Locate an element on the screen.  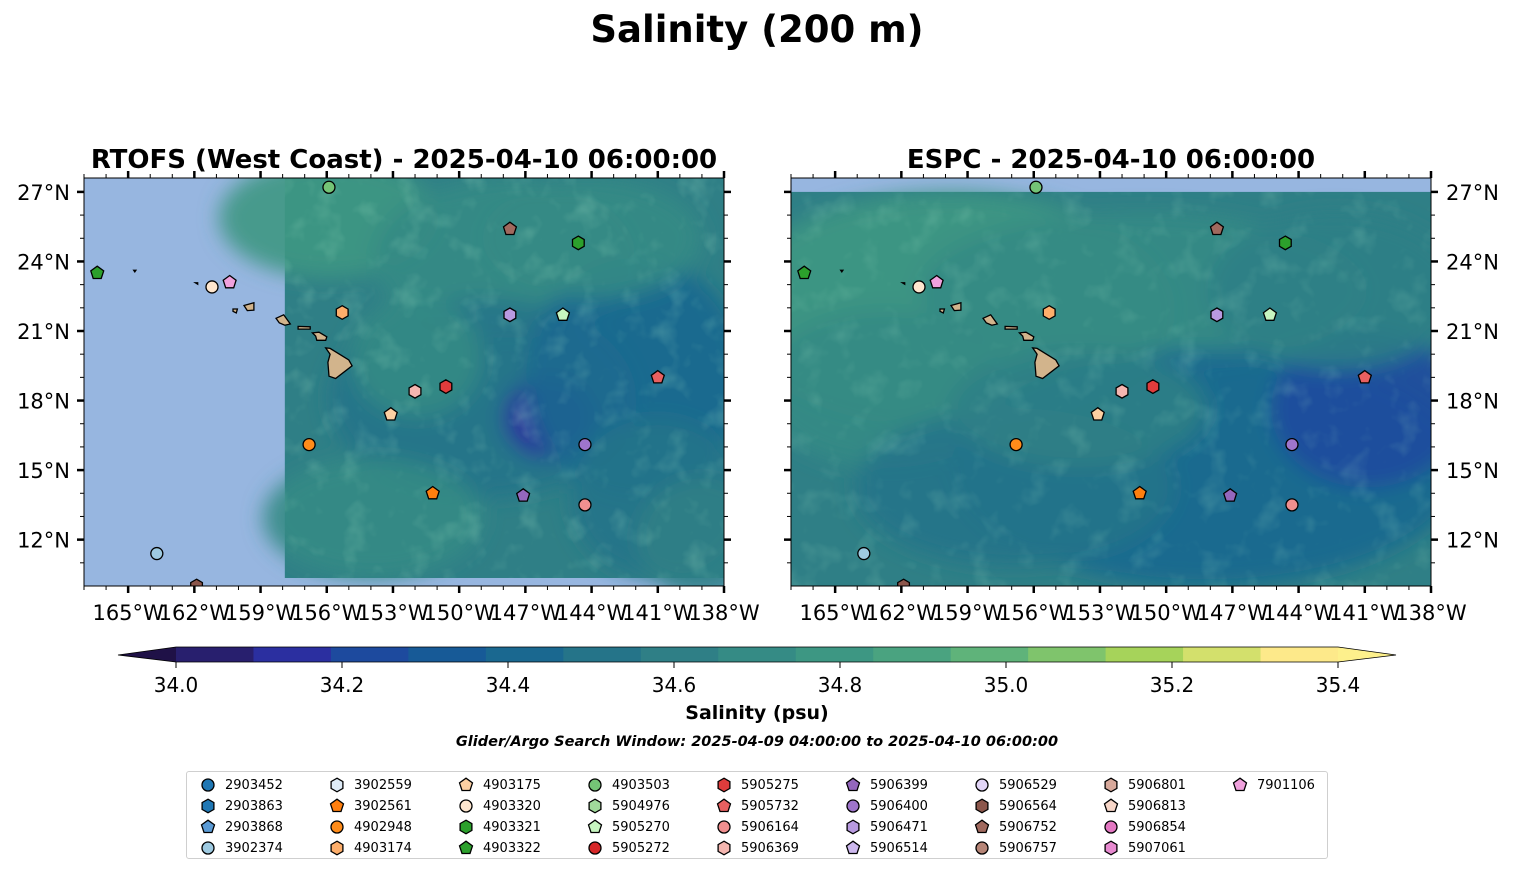
x-tick-label: 162°W is located at coordinates (902, 613).